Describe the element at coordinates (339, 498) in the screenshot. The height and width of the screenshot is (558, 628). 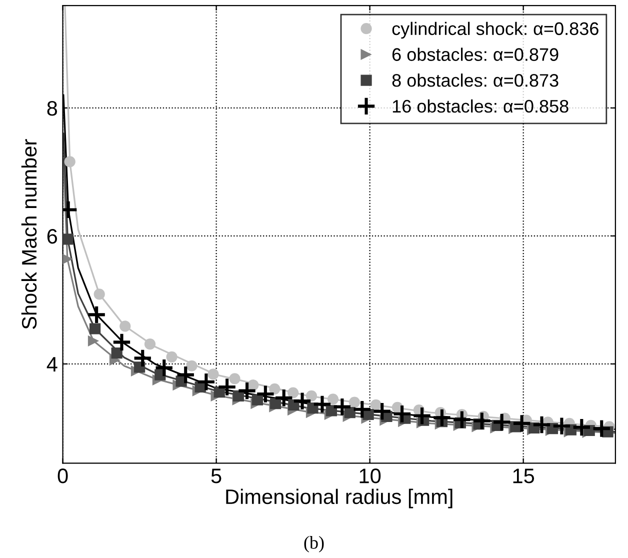
I see `x-axis-title: Dimensional radius [mm]` at that location.